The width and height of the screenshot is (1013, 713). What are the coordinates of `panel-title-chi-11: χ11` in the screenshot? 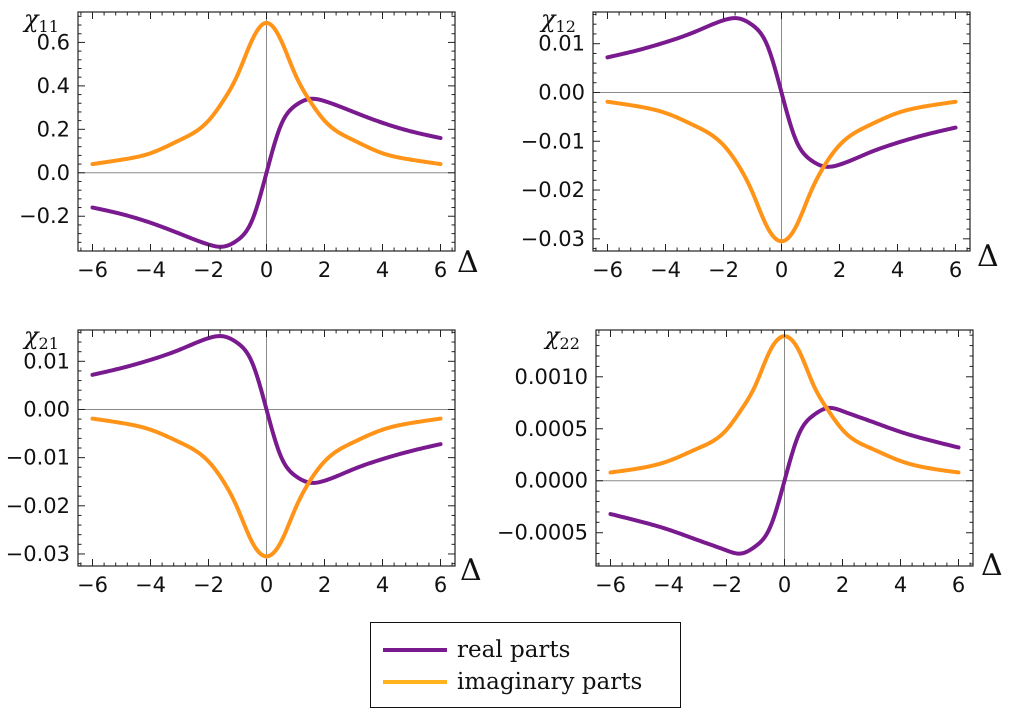 It's located at (40, 20).